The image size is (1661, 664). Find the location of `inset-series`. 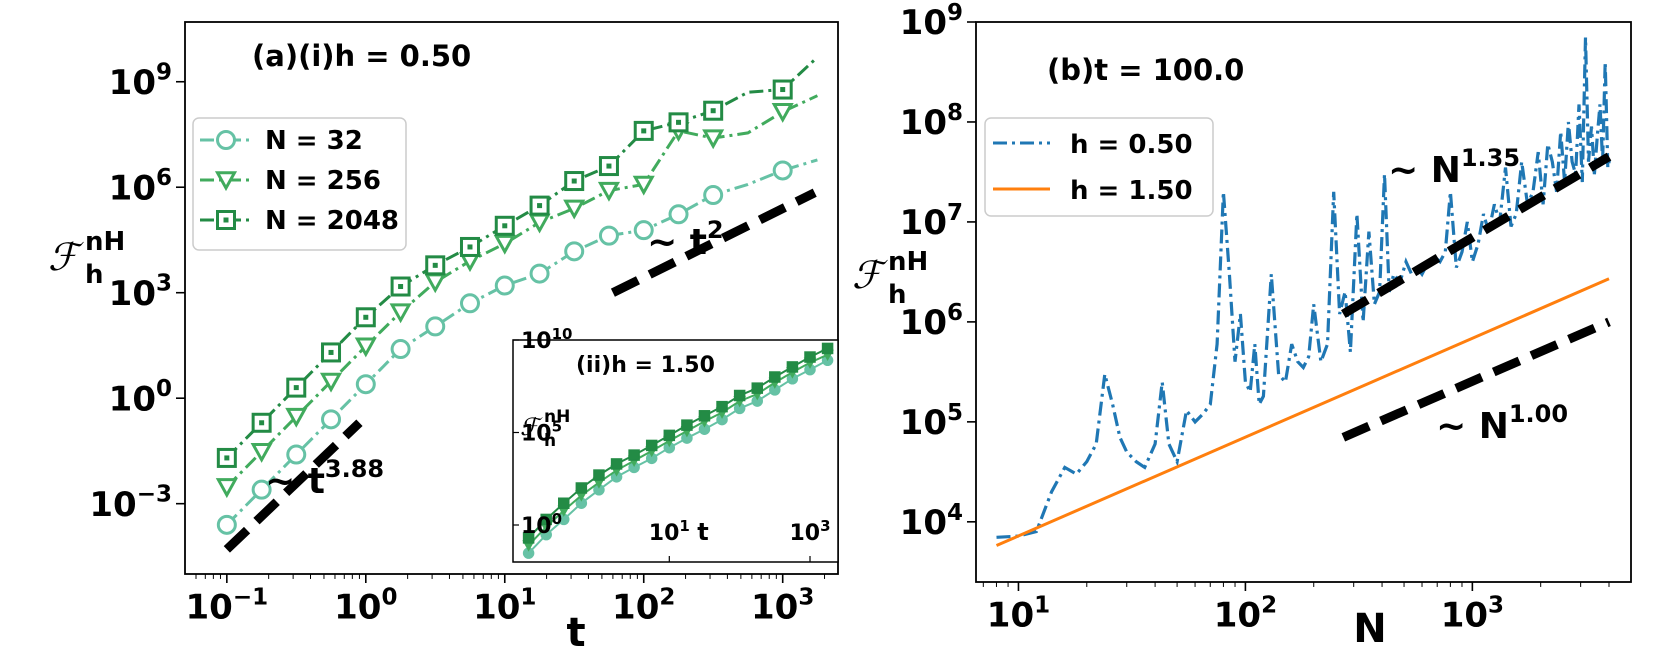

inset-series is located at coordinates (678, 450).